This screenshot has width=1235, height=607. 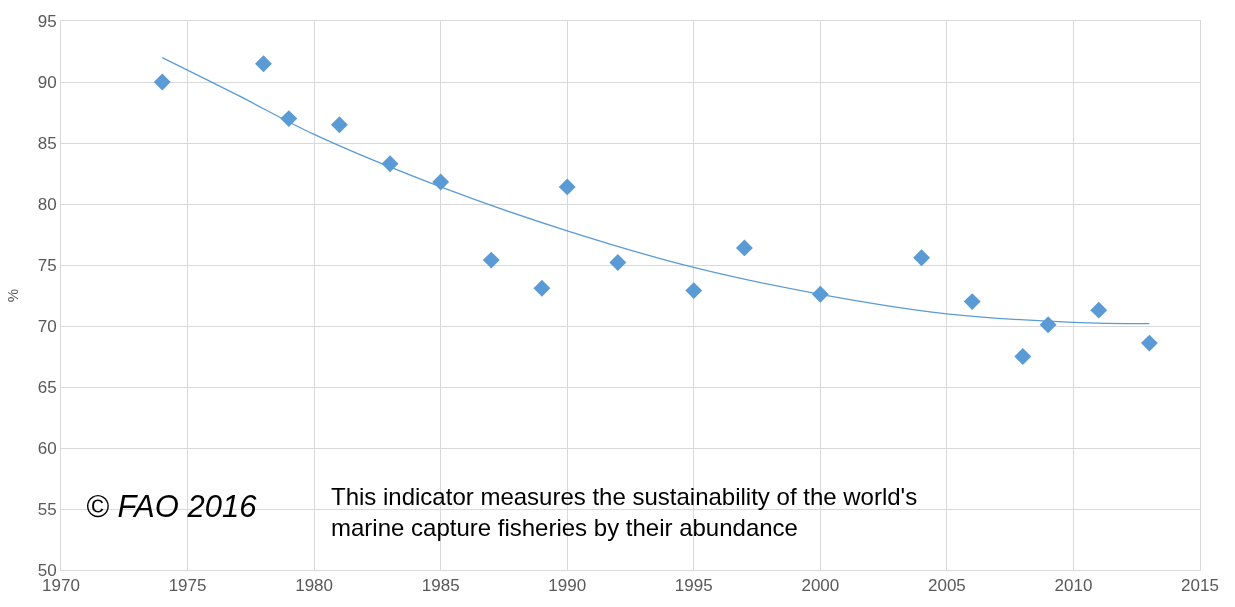 What do you see at coordinates (693, 586) in the screenshot?
I see `x-tick-label: 1995` at bounding box center [693, 586].